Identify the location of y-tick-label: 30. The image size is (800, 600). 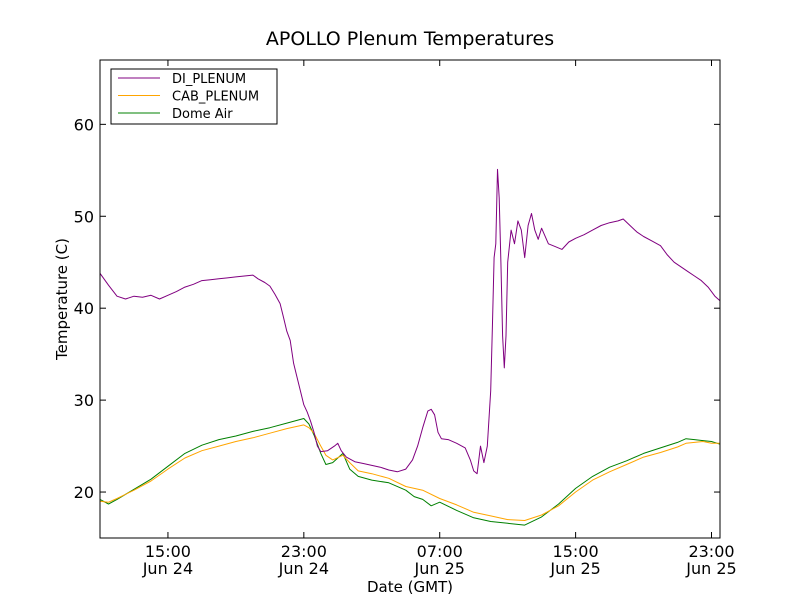
(84, 400).